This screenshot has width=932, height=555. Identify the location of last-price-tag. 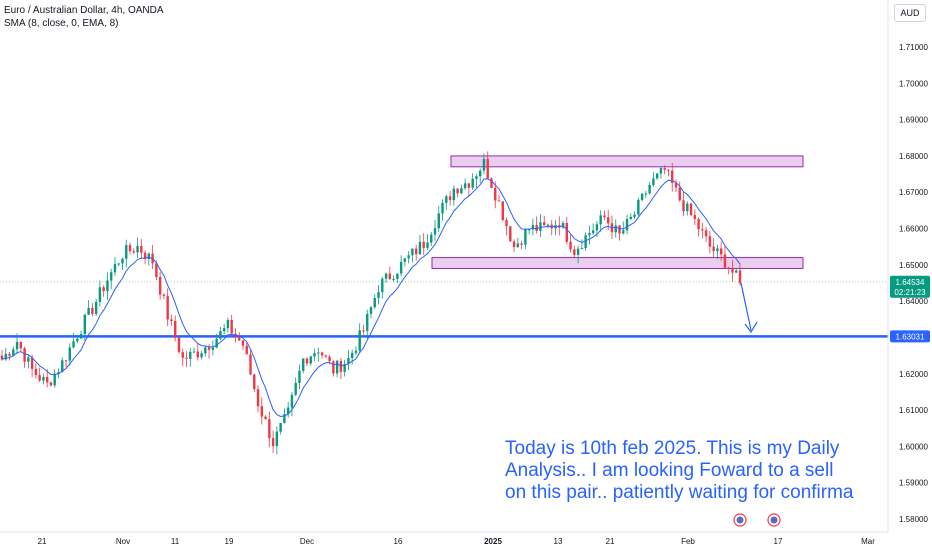
(910, 286).